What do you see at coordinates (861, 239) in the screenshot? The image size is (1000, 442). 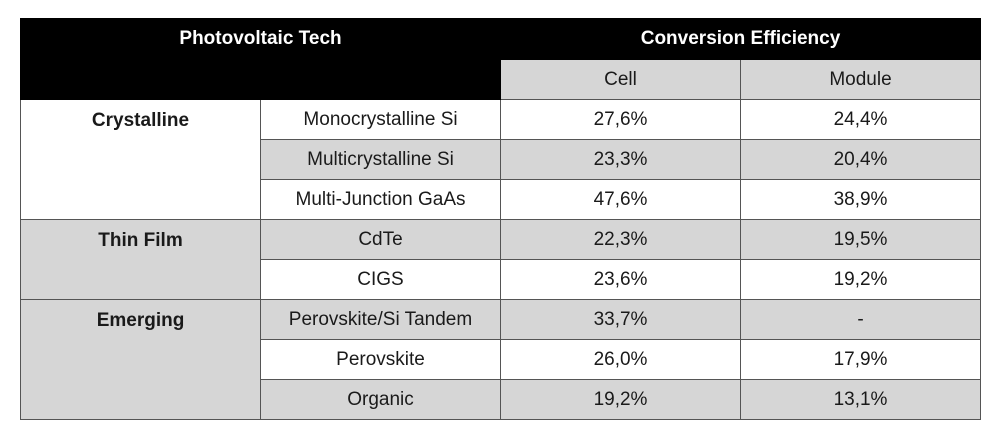 I see `module-efficiency: 19,5%` at bounding box center [861, 239].